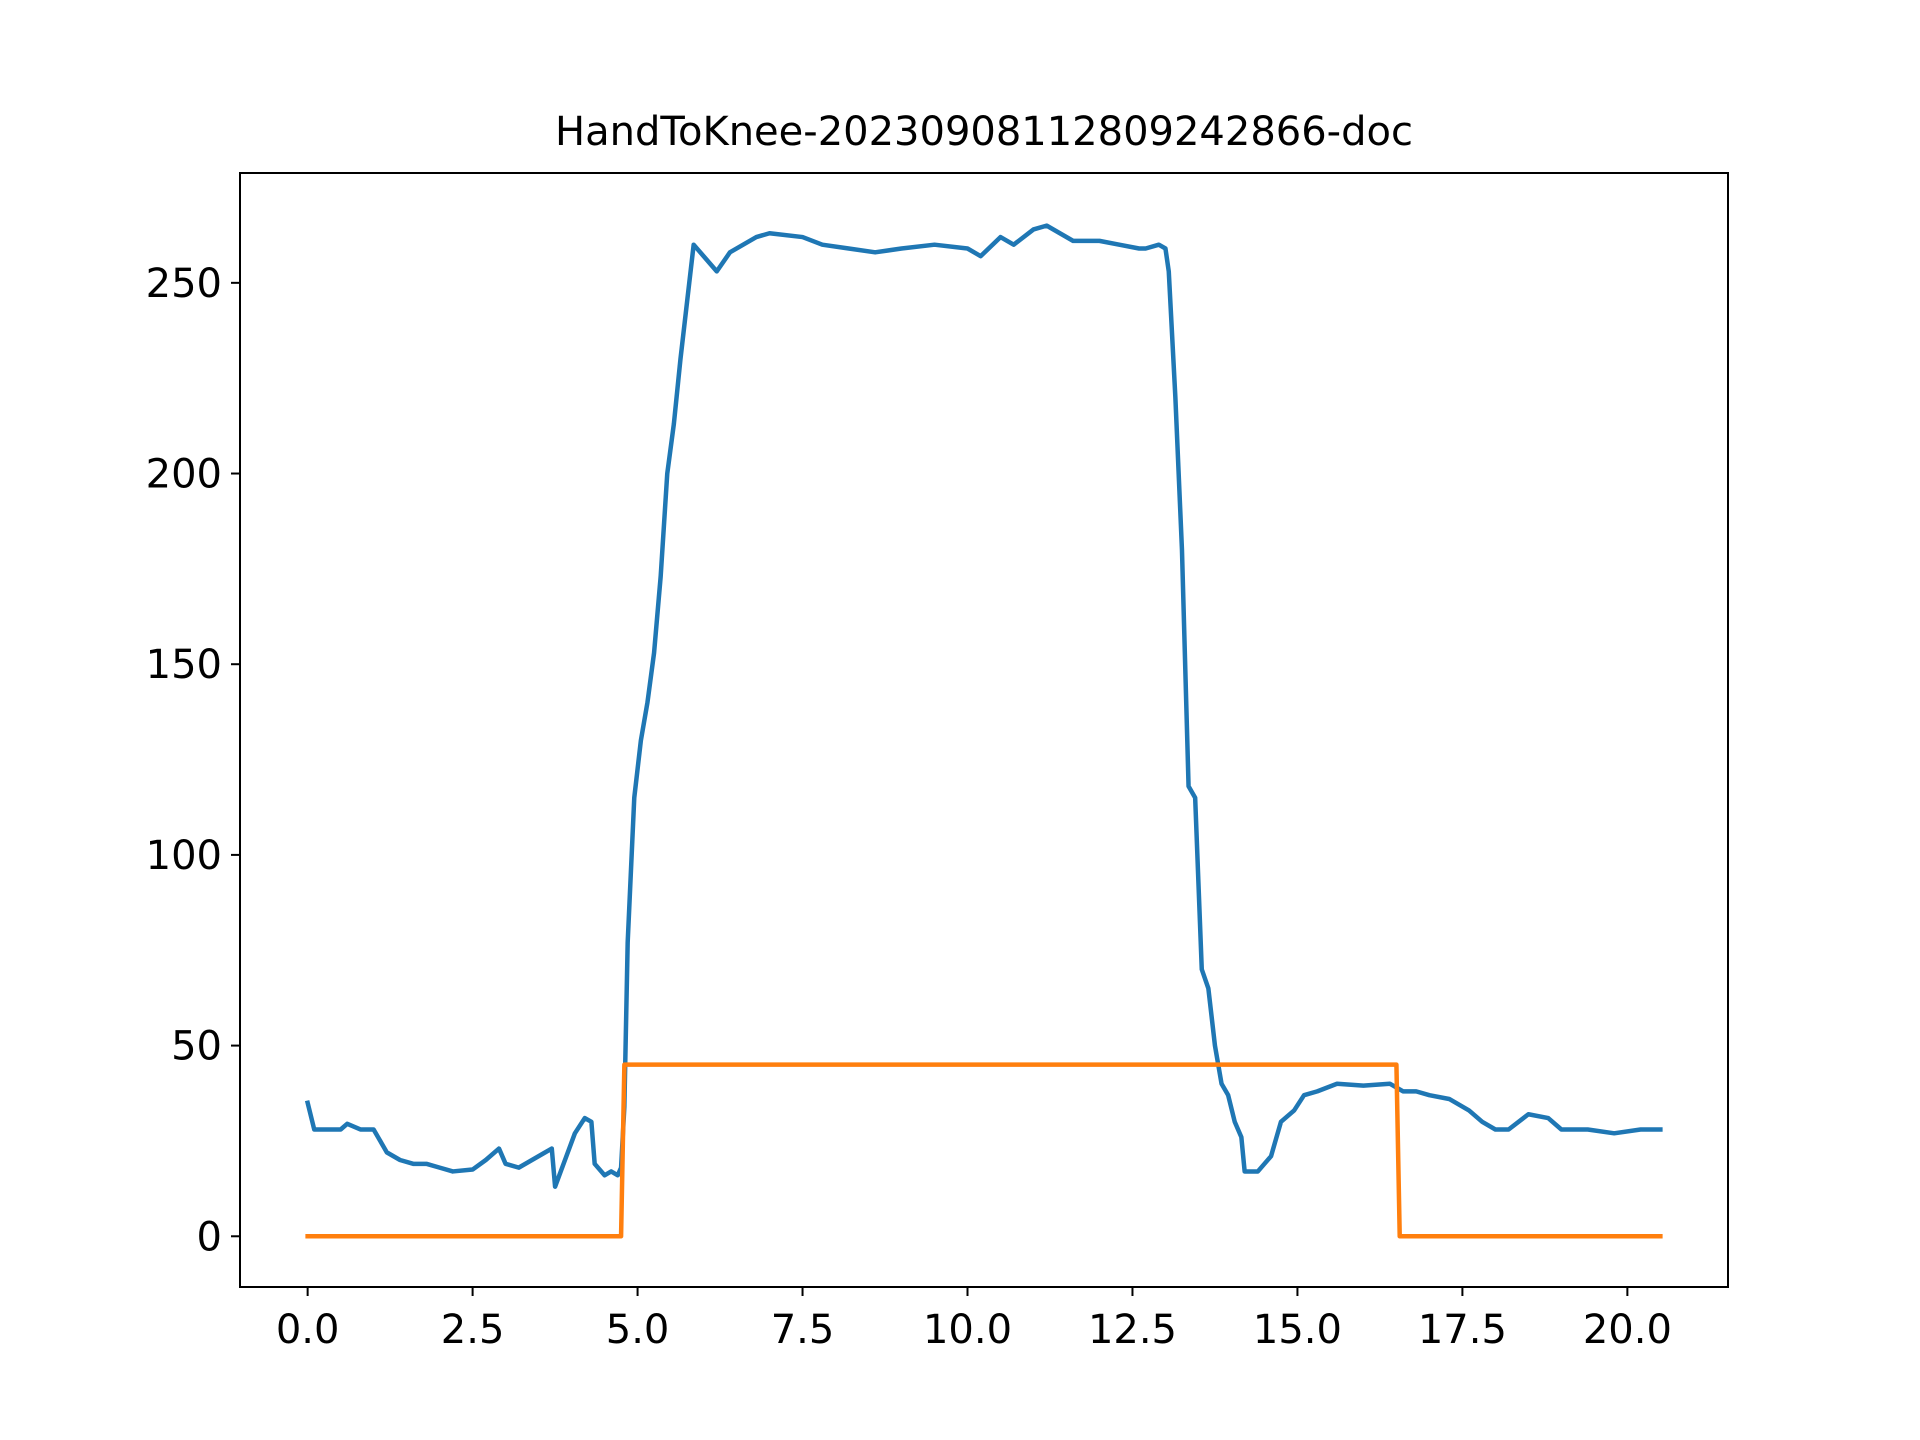  Describe the element at coordinates (209, 1237) in the screenshot. I see `y-tick-label: 0` at that location.